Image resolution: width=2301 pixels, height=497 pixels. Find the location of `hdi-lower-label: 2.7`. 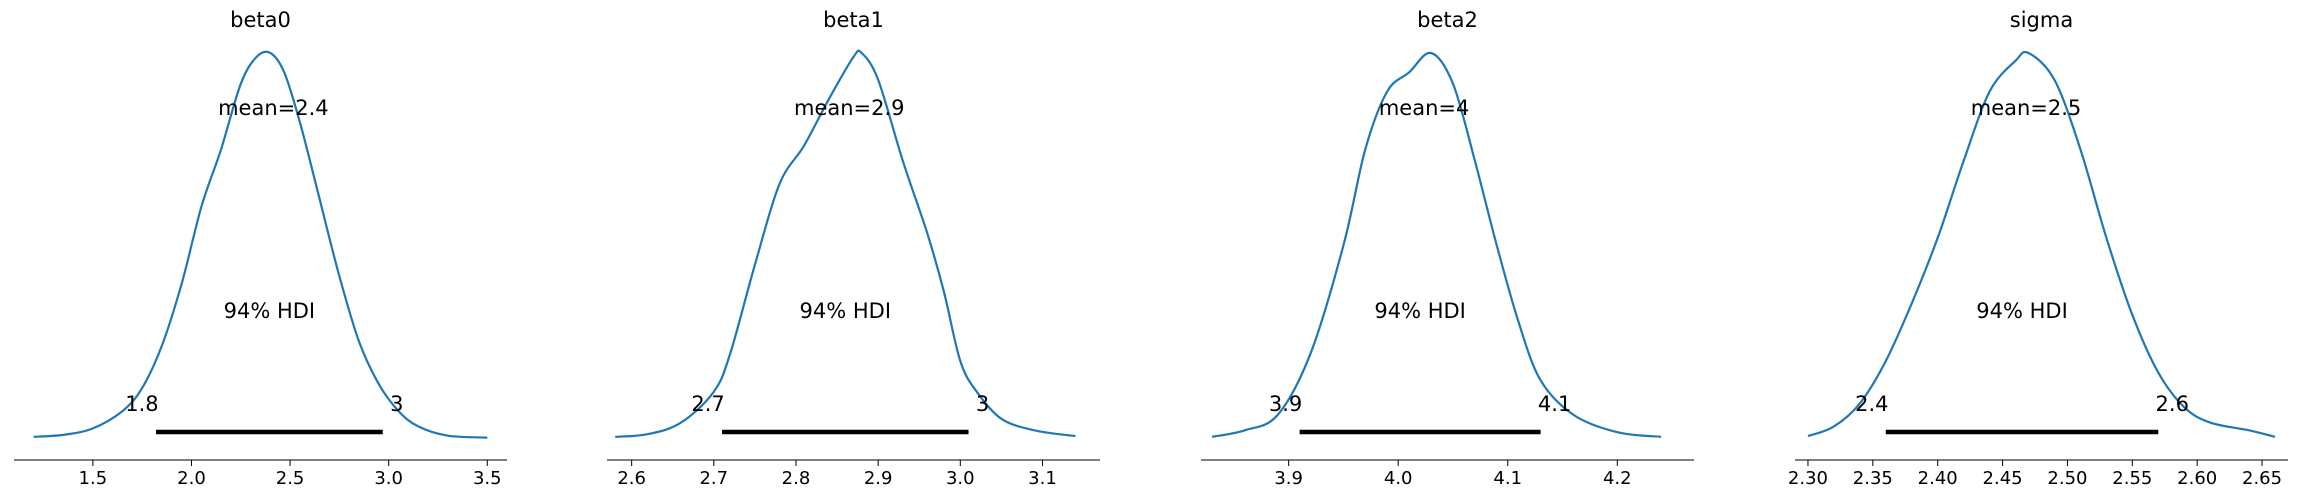

hdi-lower-label: 2.7 is located at coordinates (707, 404).